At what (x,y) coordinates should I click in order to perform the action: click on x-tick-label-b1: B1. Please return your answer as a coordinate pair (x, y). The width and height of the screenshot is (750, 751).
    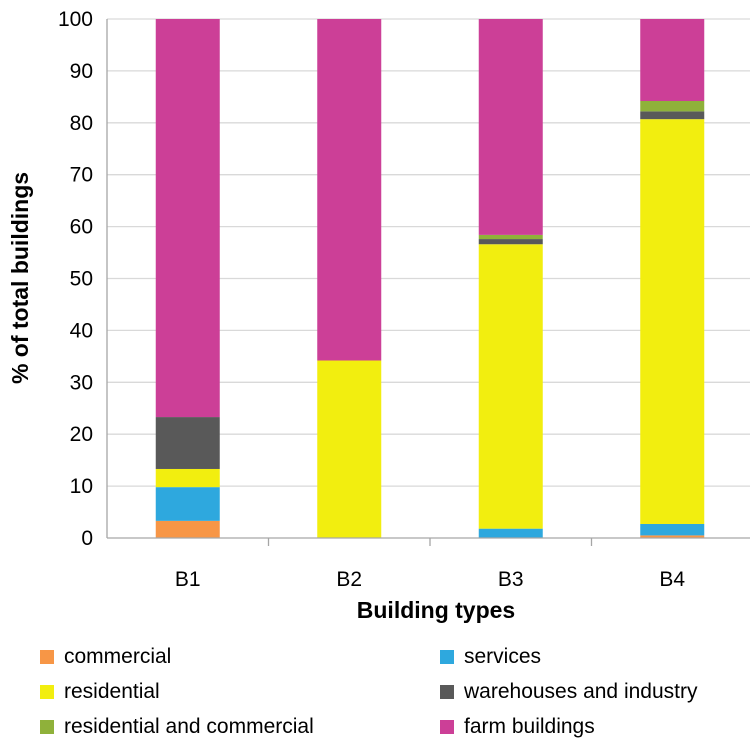
    Looking at the image, I should click on (188, 579).